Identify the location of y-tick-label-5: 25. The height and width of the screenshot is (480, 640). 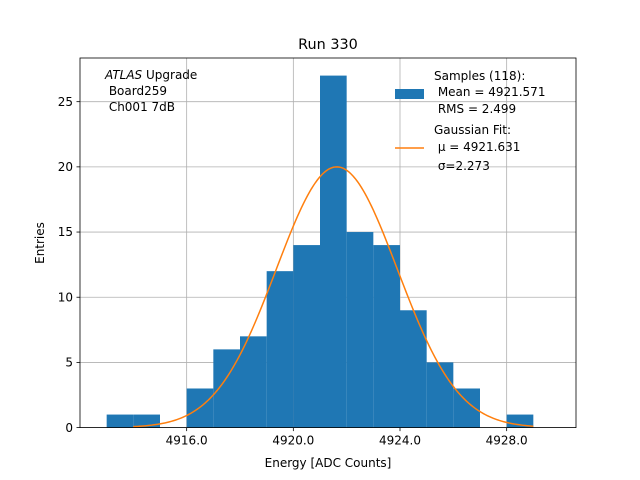
(65, 102).